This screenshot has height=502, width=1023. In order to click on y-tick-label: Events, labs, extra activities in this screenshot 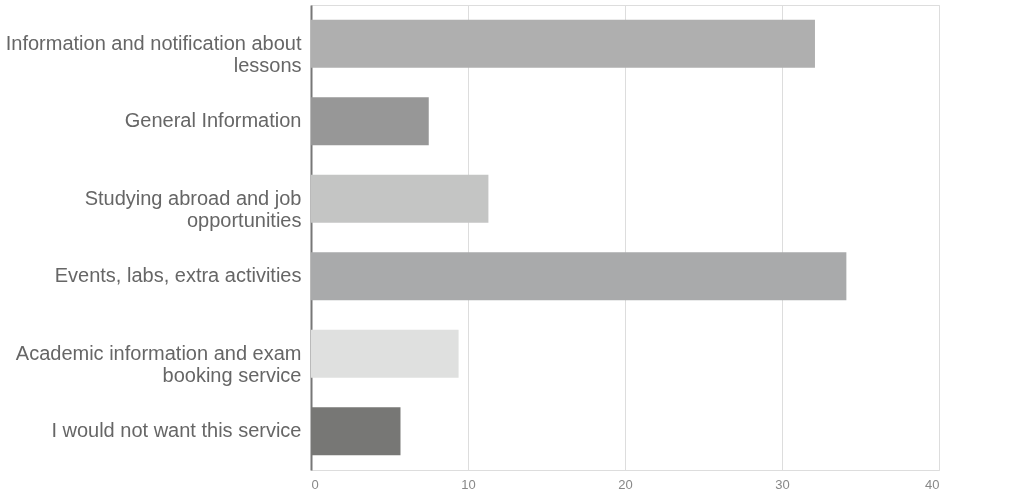, I will do `click(178, 275)`.